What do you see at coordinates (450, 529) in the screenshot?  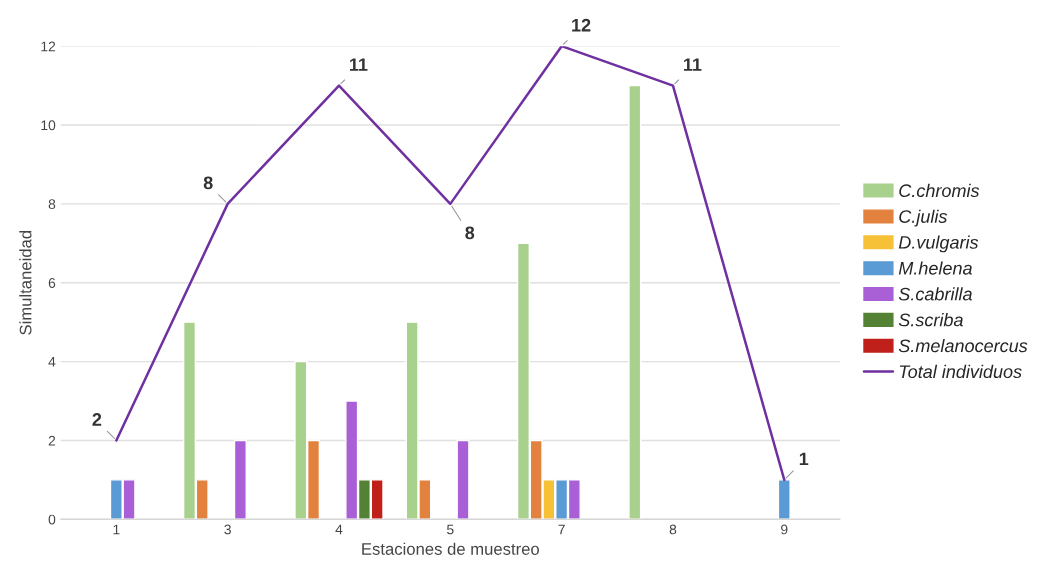 I see `x-tick-label: 5` at bounding box center [450, 529].